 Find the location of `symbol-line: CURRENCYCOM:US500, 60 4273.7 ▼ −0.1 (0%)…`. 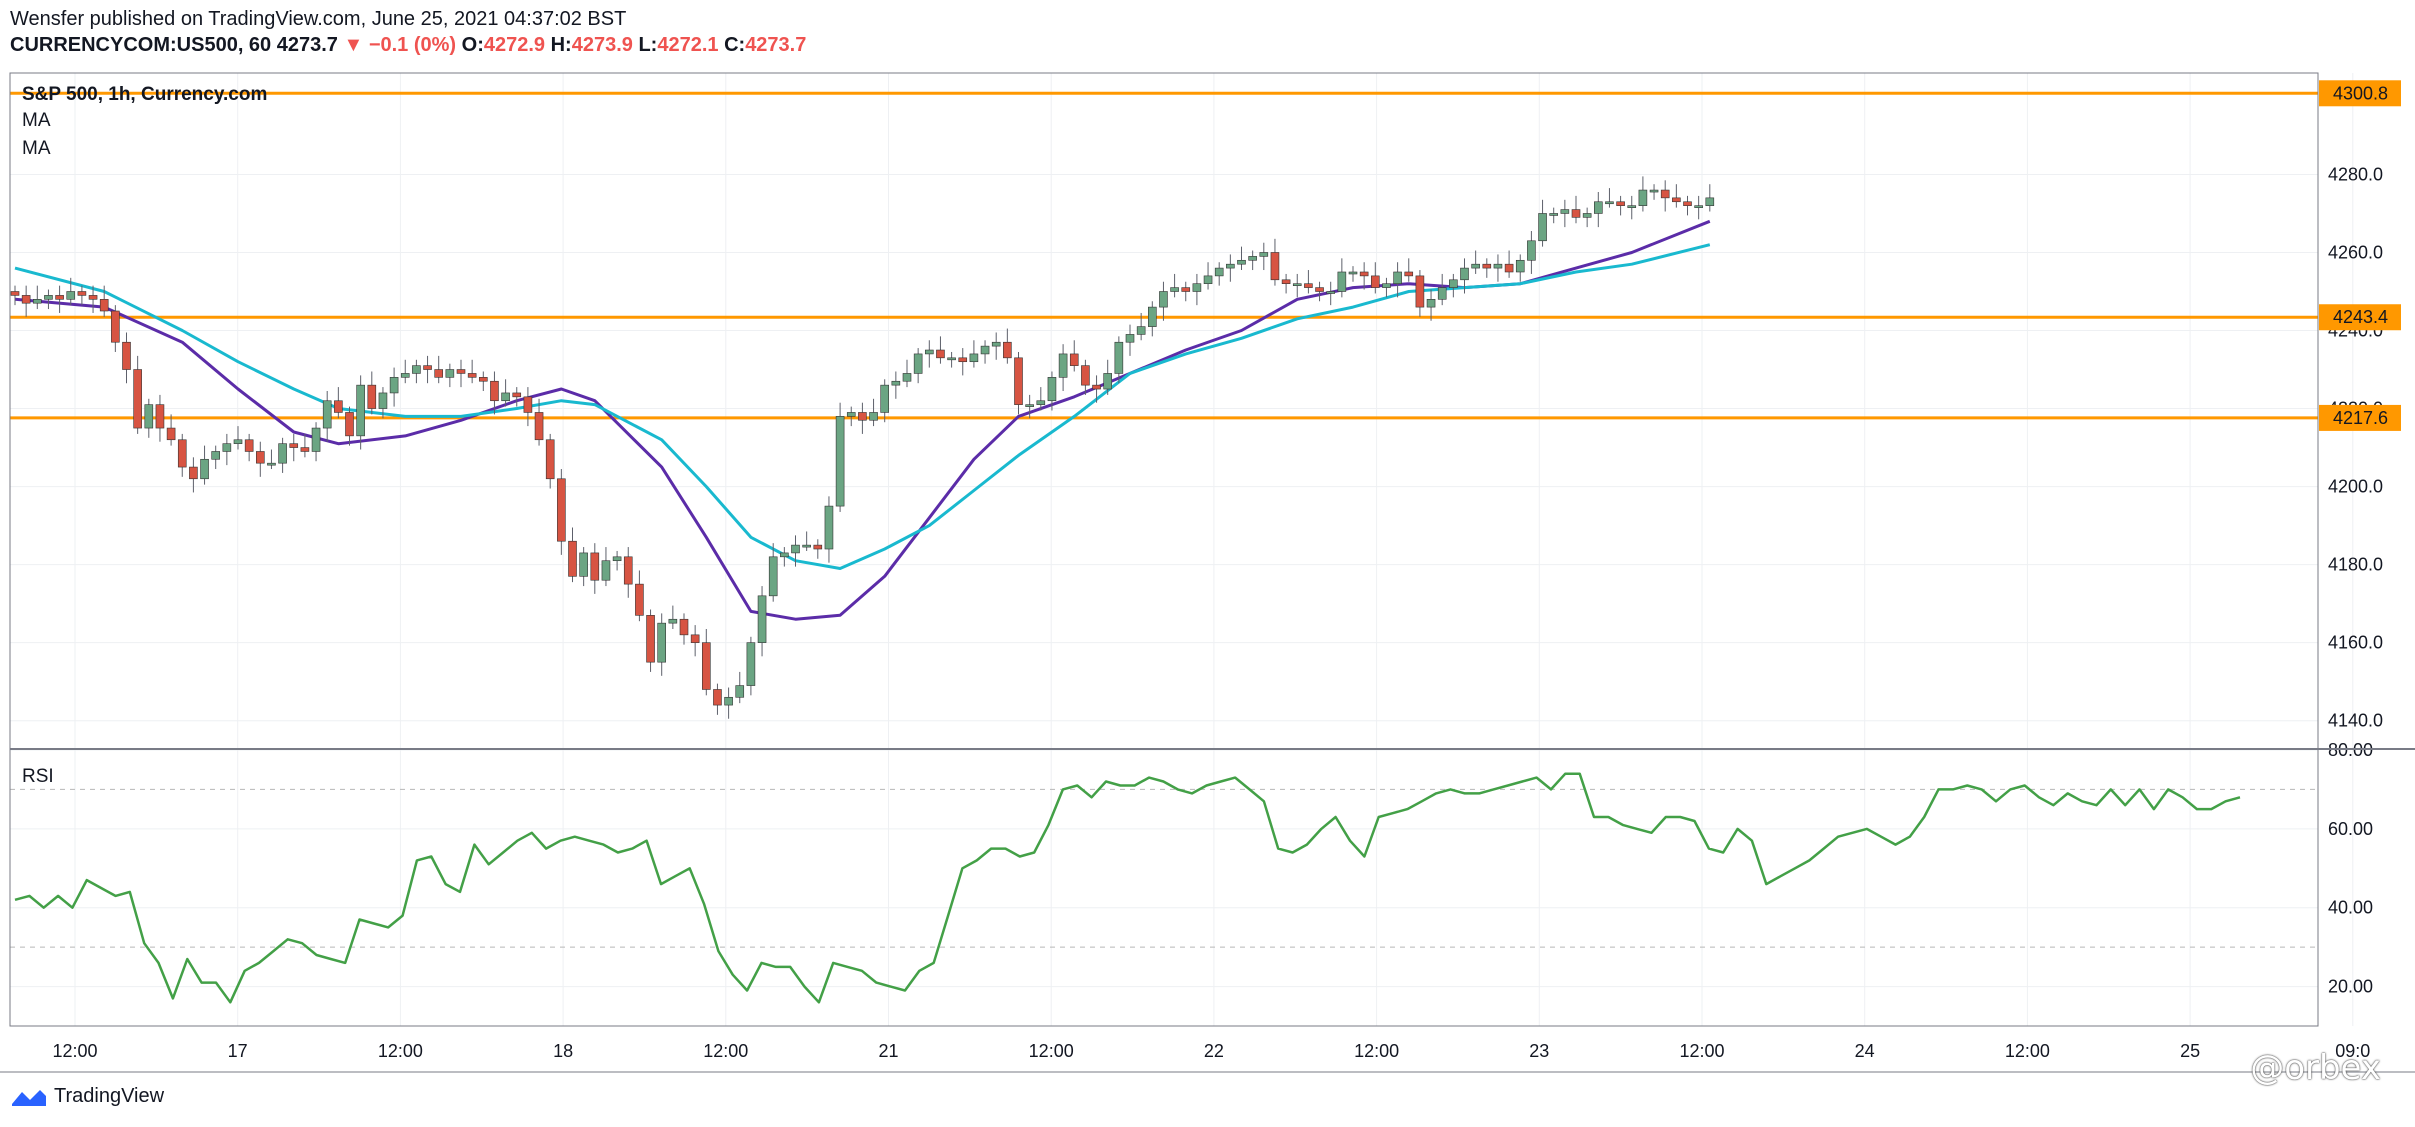

symbol-line: CURRENCYCOM:US500, 60 4273.7 ▼ −0.1 (0%)… is located at coordinates (408, 45).